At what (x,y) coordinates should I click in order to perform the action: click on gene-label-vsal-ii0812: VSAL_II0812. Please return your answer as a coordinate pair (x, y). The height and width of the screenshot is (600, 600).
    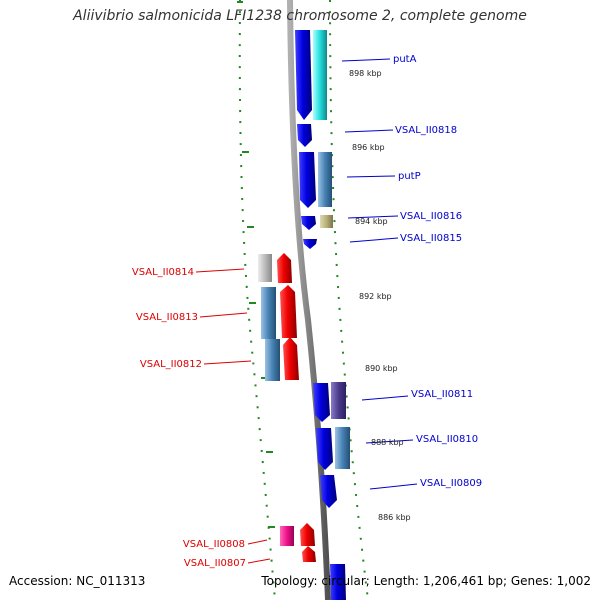
    Looking at the image, I should click on (171, 364).